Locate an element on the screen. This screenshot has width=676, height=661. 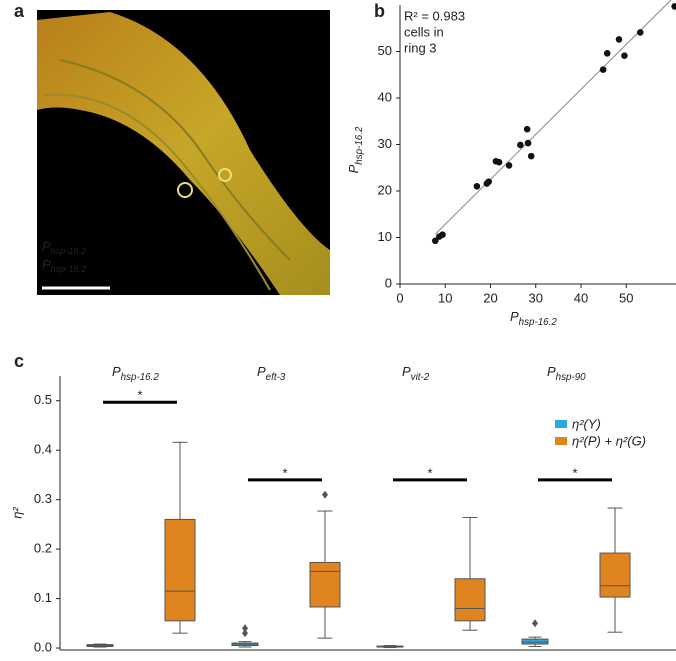
label-subscript: eft-3 is located at coordinates (276, 377).